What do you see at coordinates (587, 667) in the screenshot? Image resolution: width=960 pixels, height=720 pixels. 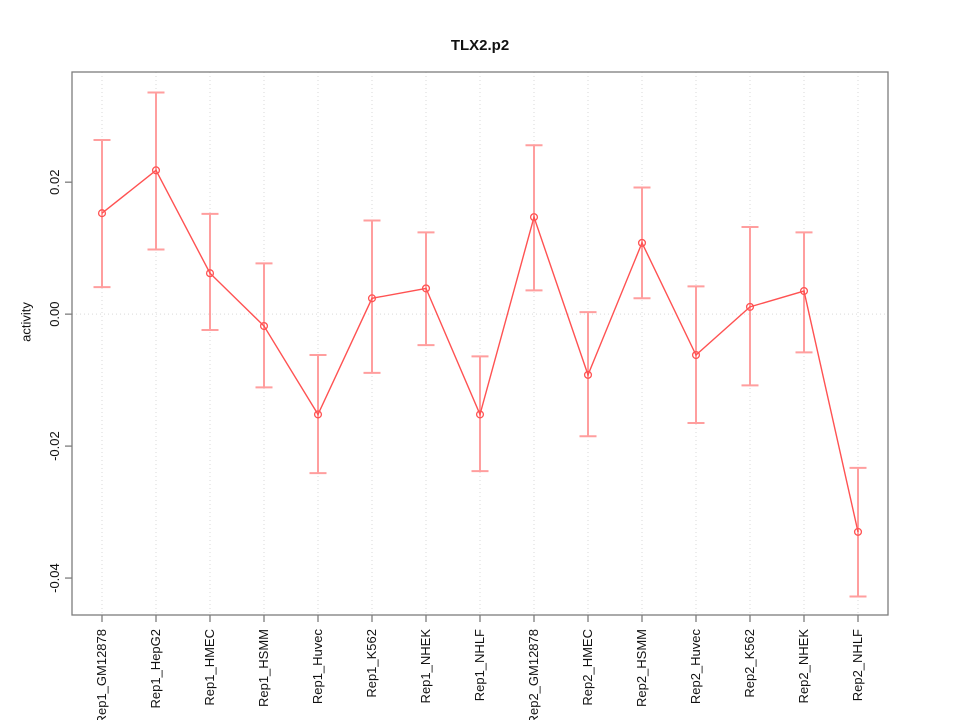 I see `x-tick-label: Rep2_HMEC` at bounding box center [587, 667].